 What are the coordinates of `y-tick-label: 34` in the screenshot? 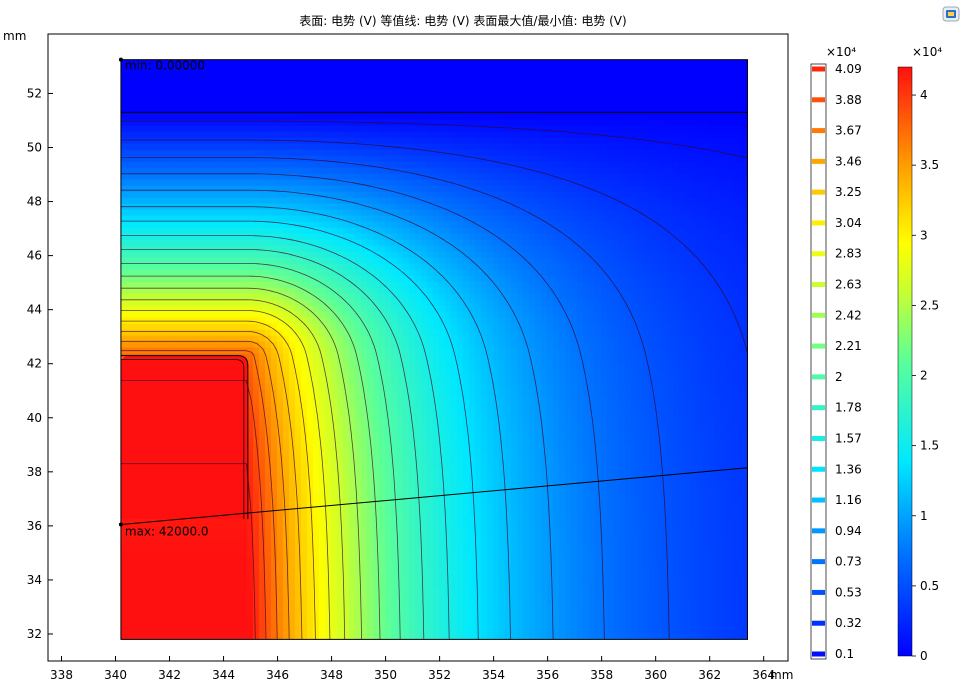 It's located at (34, 580).